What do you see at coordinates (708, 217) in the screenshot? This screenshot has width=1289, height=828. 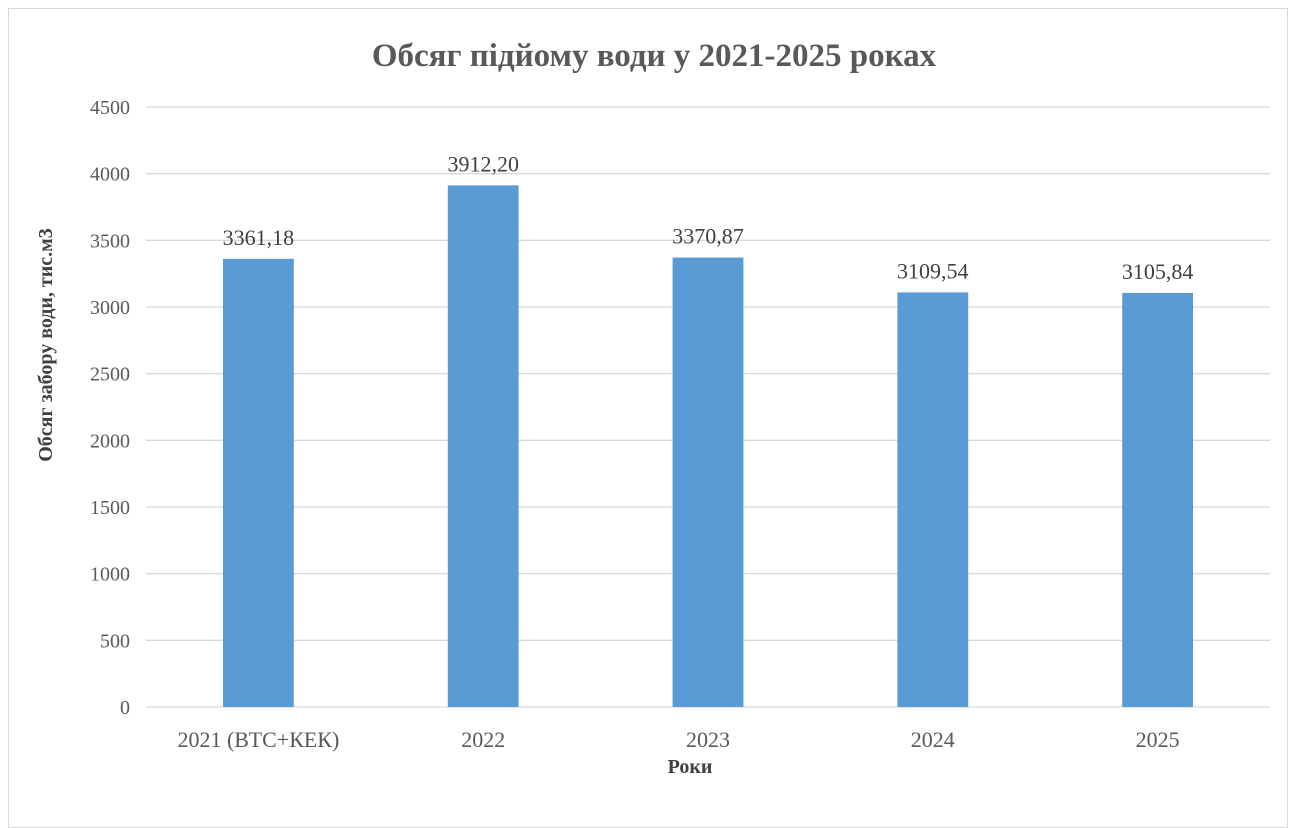 I see `data-labels: 3361,18 3912,20 3370,87 3109,54 3105,84` at bounding box center [708, 217].